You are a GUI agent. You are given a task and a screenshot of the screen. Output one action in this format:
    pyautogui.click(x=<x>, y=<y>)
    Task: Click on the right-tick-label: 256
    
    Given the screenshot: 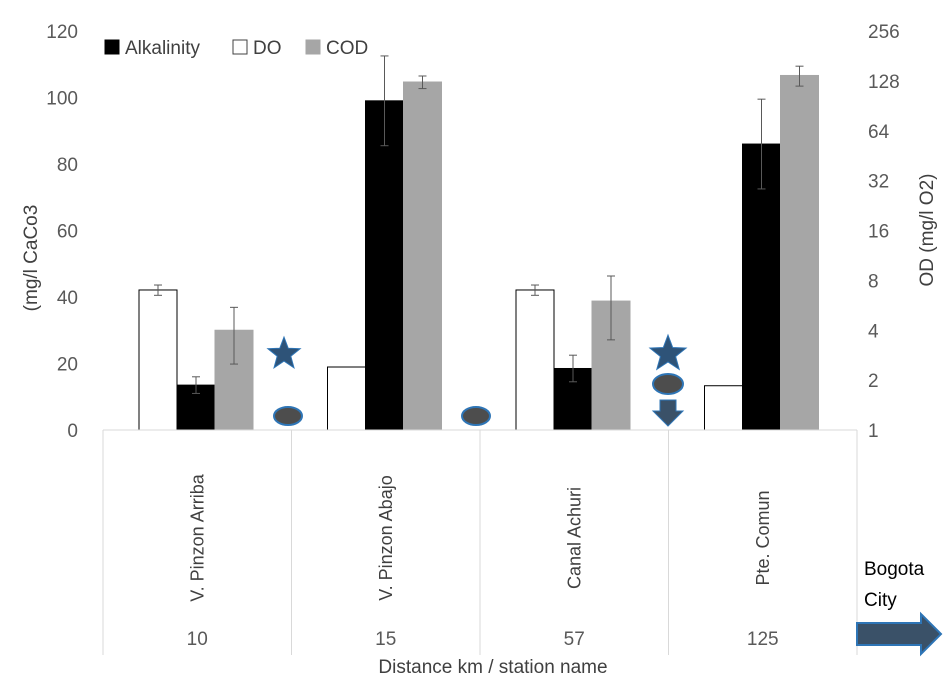 What is the action you would take?
    pyautogui.click(x=884, y=32)
    